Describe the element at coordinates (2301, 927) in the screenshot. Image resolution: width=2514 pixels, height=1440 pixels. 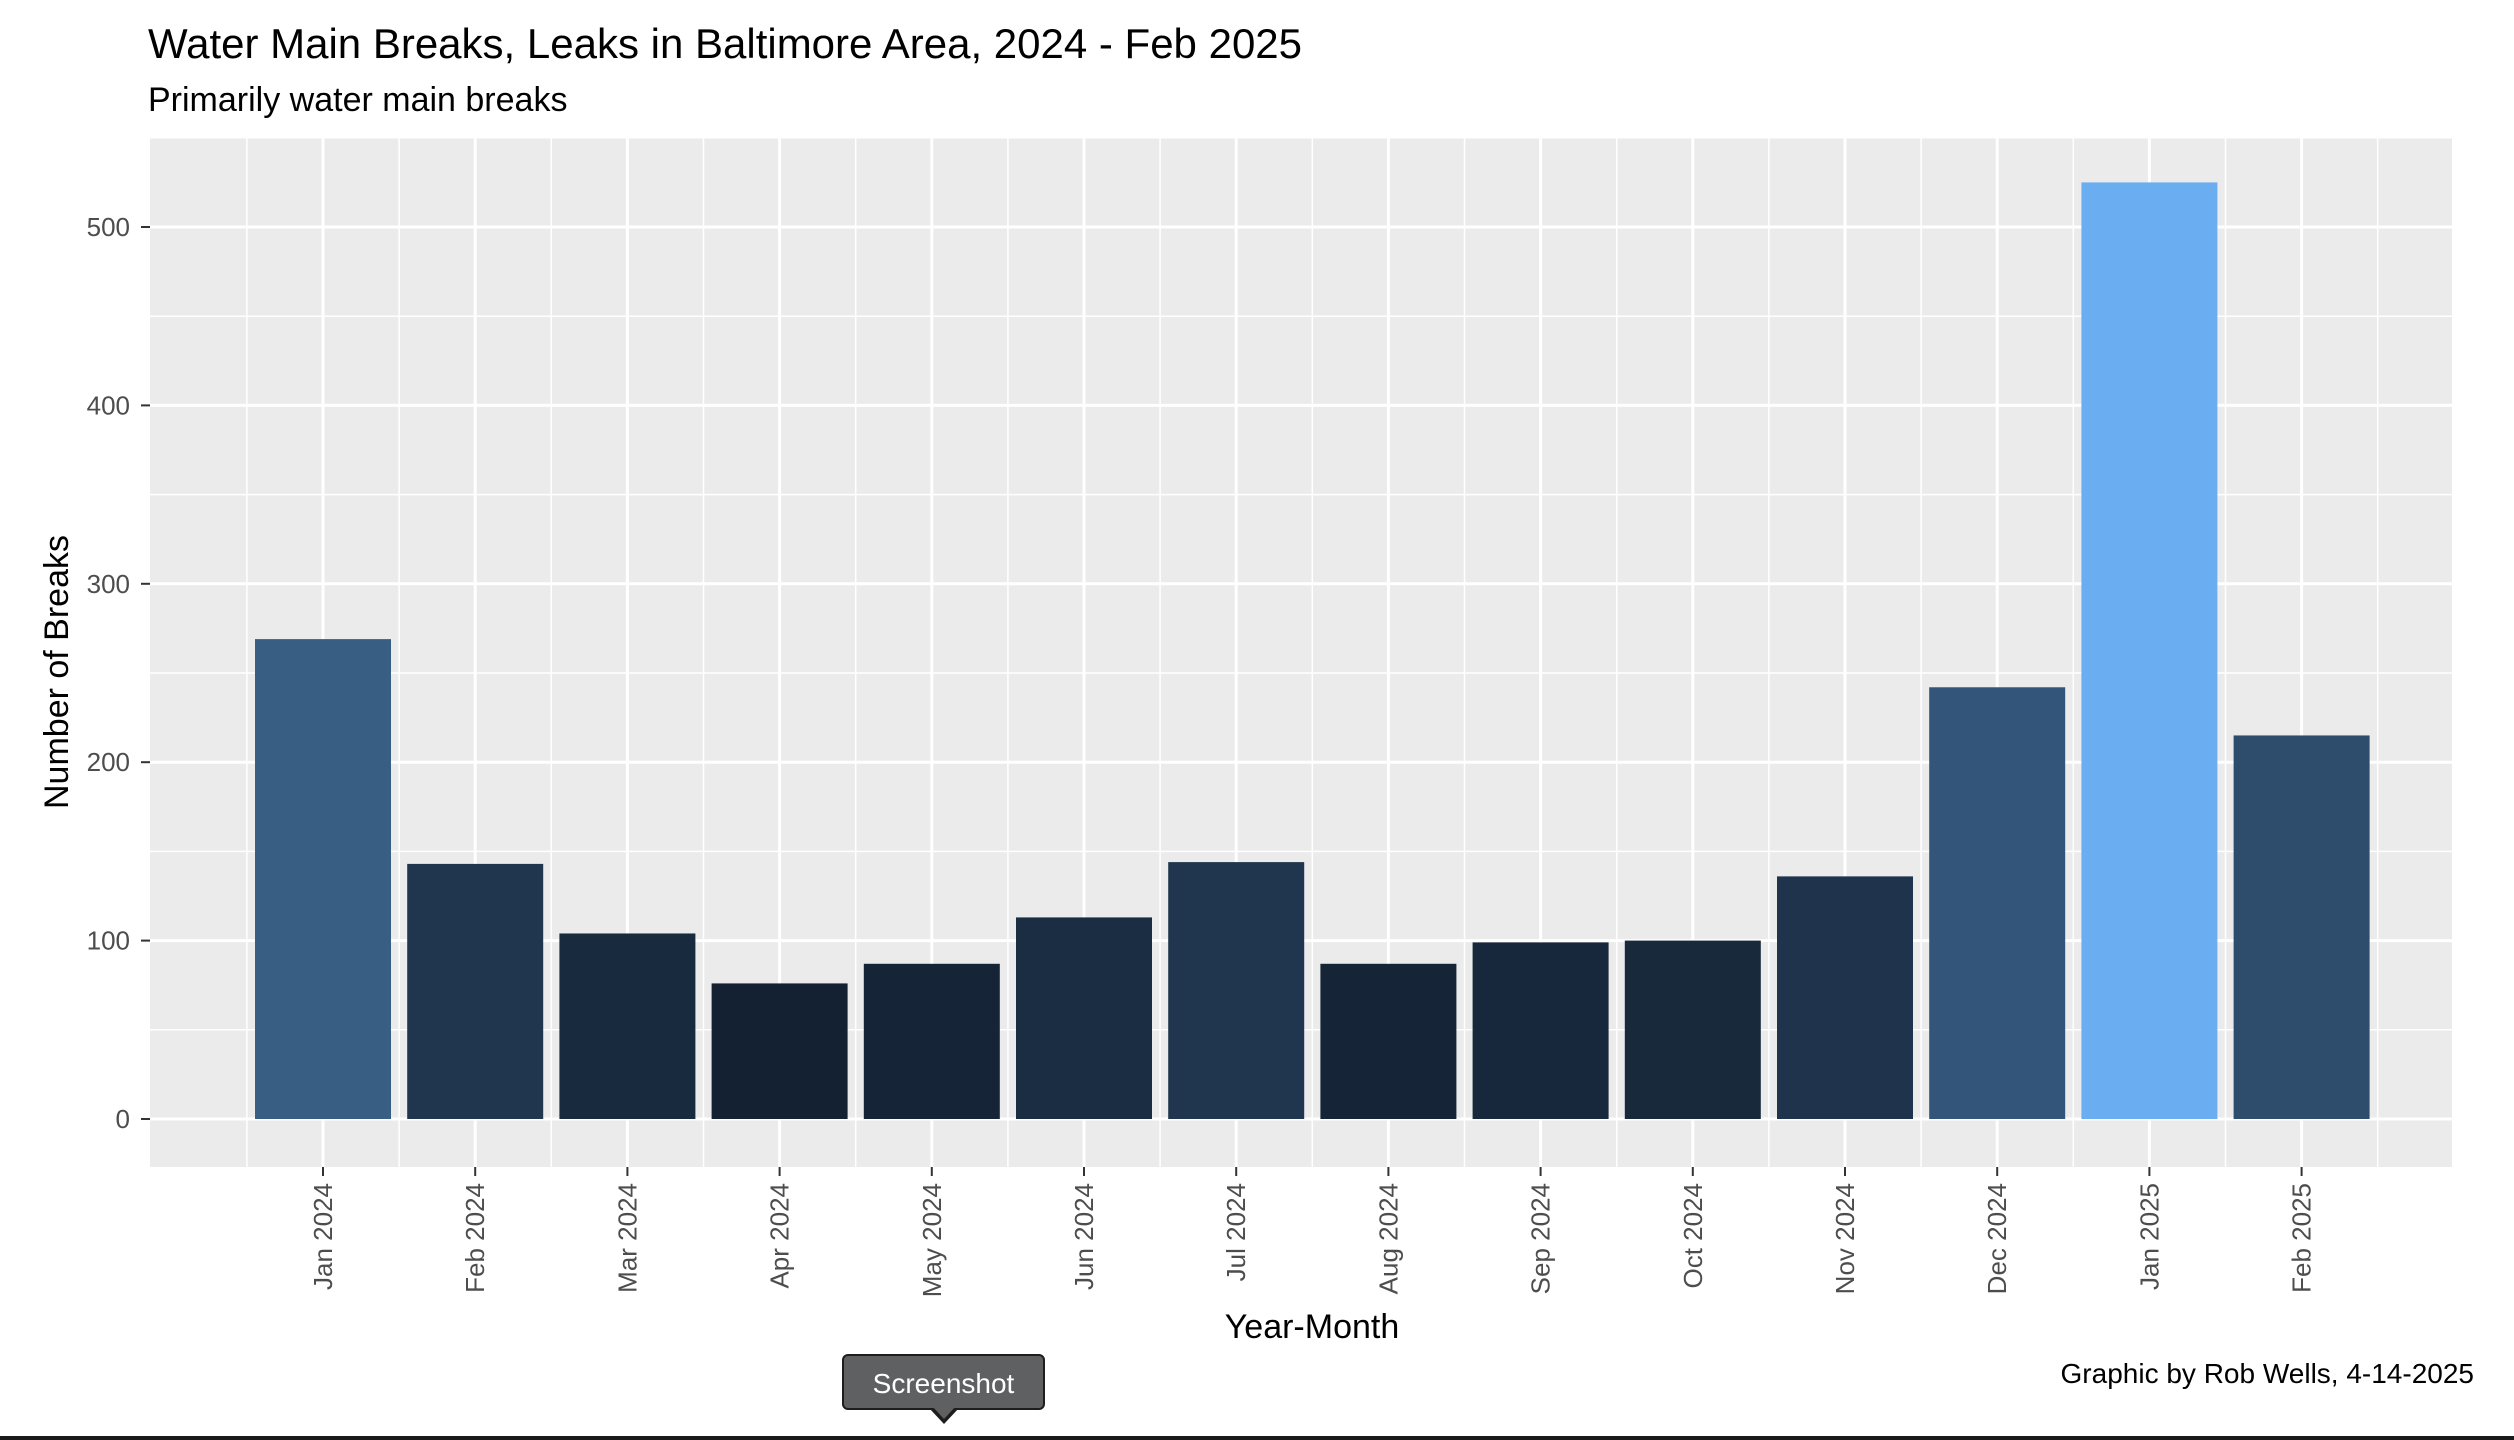
I see `bar-feb-2025` at that location.